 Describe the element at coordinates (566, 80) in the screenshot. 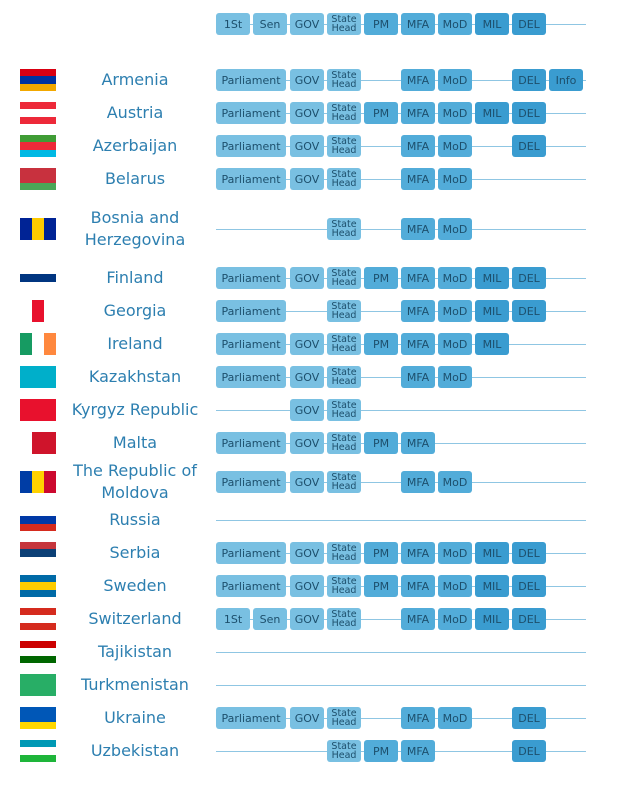

I see `cell-button: Info` at that location.